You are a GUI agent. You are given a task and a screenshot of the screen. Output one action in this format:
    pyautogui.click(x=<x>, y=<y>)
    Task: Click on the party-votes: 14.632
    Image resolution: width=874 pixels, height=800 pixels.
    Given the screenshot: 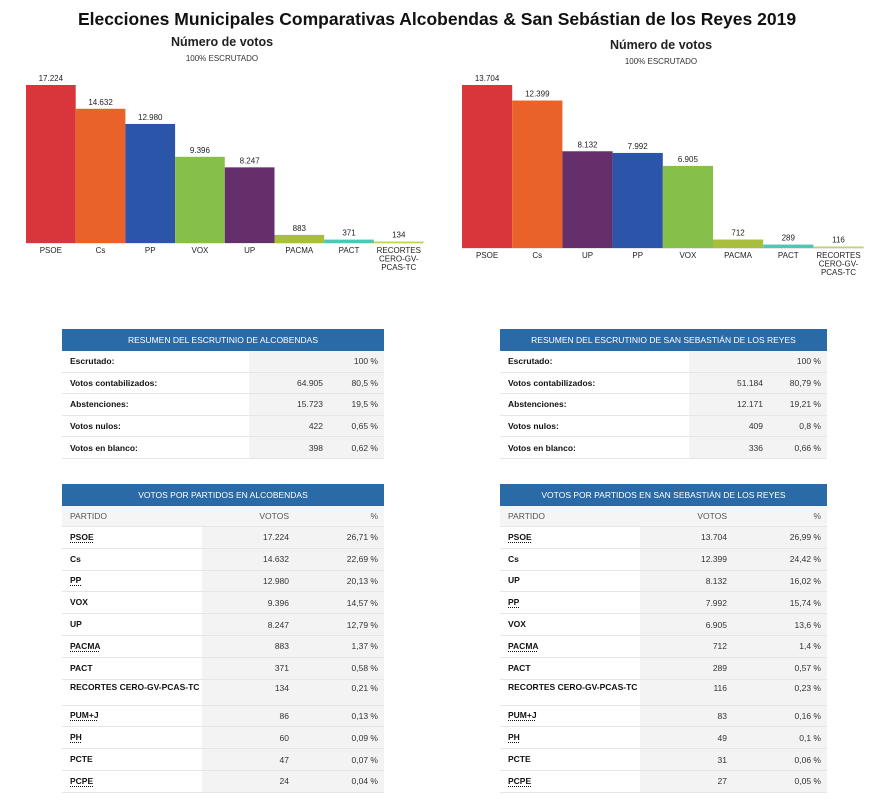 What is the action you would take?
    pyautogui.click(x=245, y=559)
    